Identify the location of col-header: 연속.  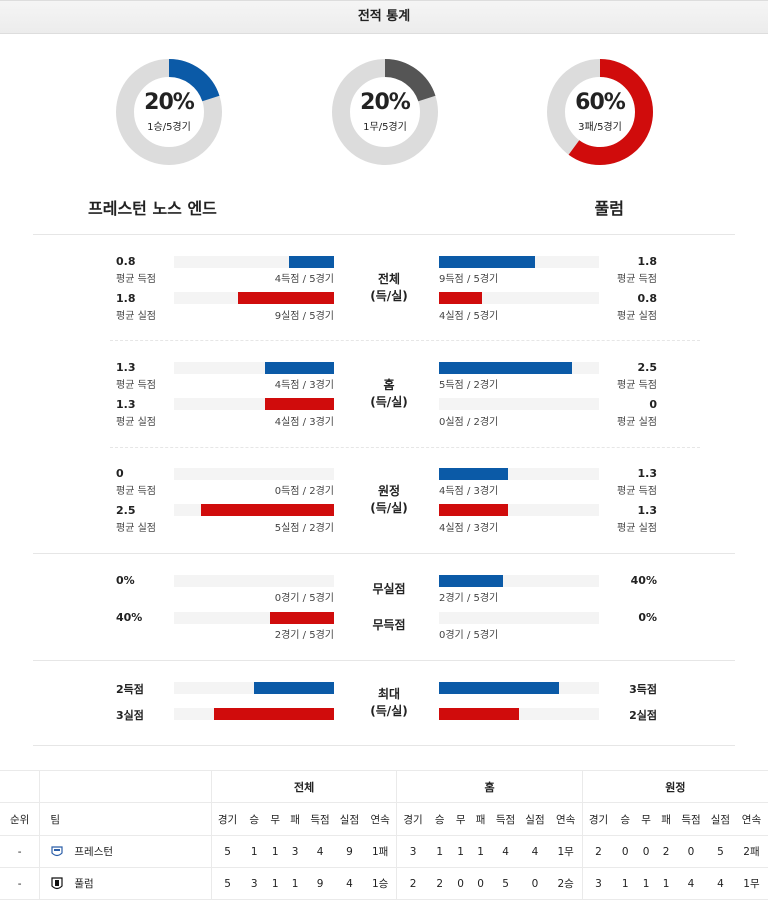
(566, 819).